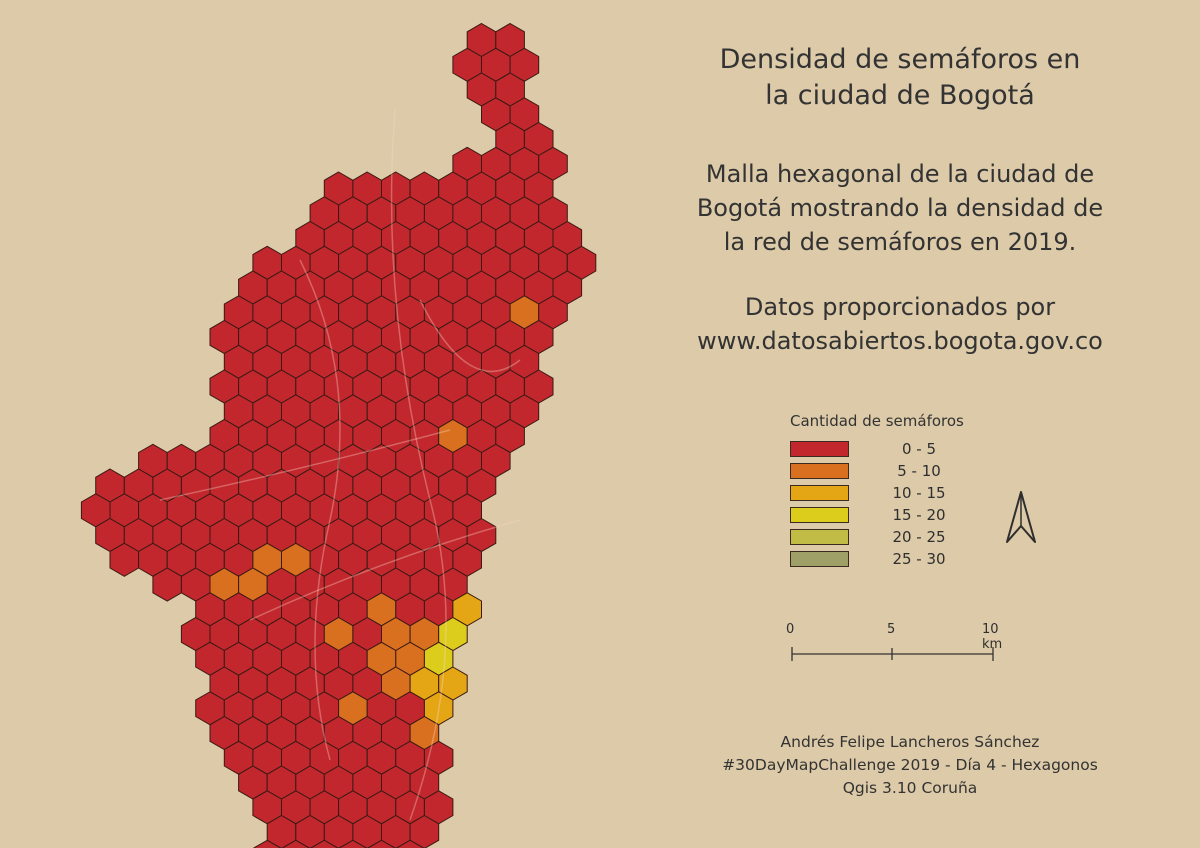  I want to click on legend-title: Cantidad de semáforos, so click(877, 421).